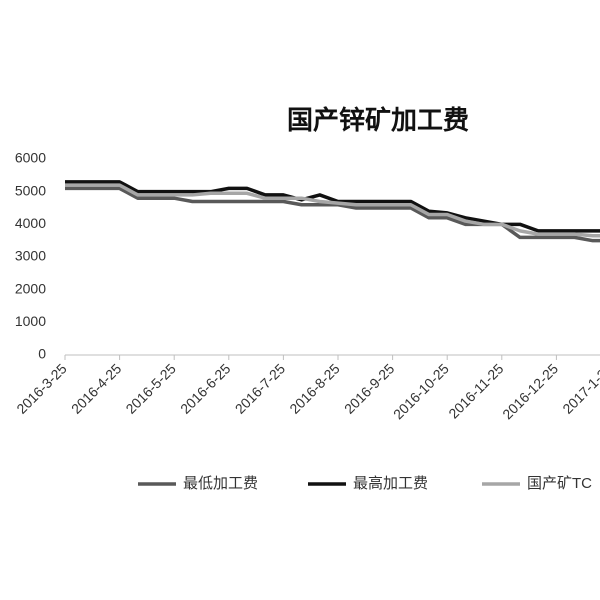 The height and width of the screenshot is (600, 600). What do you see at coordinates (150, 388) in the screenshot?
I see `x-tick-label: 2016-5-25` at bounding box center [150, 388].